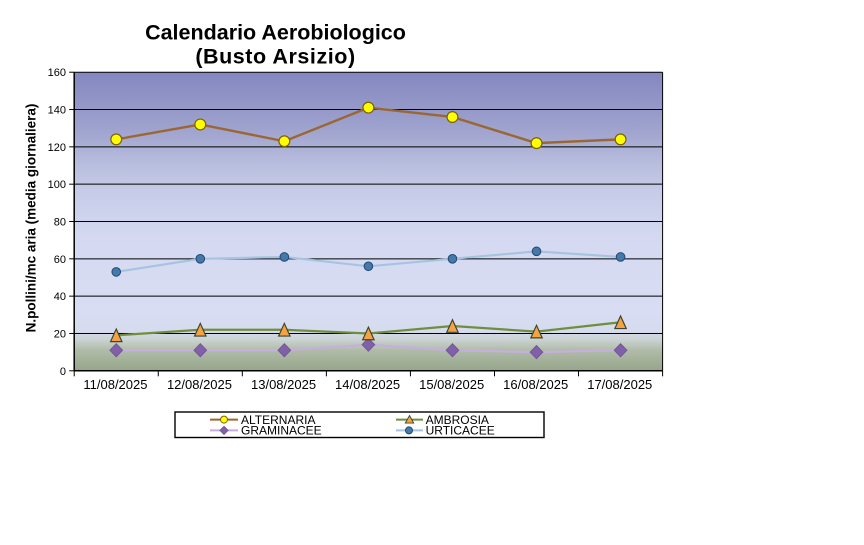 The height and width of the screenshot is (545, 864). What do you see at coordinates (275, 56) in the screenshot?
I see `svg-text: (Busto Arsizio)` at bounding box center [275, 56].